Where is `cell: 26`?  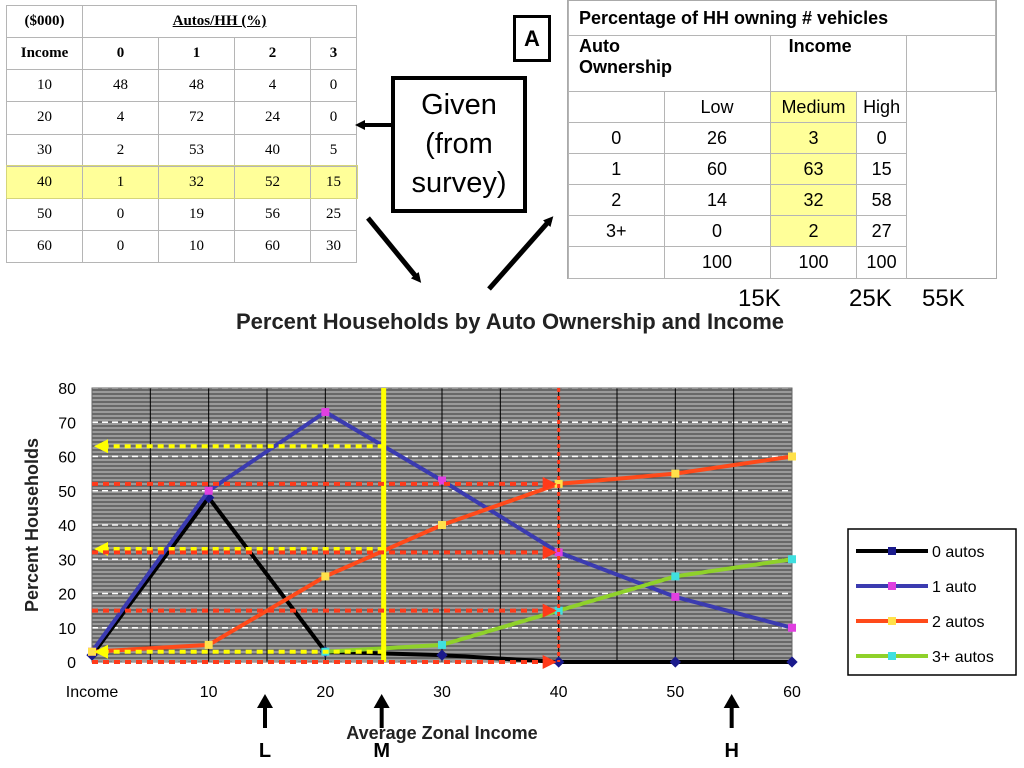
cell: 26 is located at coordinates (717, 138).